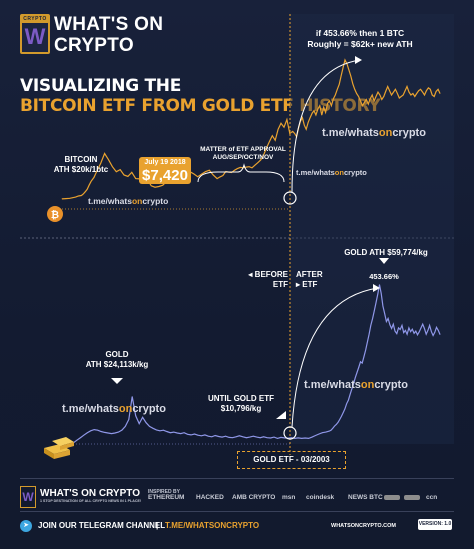  Describe the element at coordinates (320, 497) in the screenshot. I see `sponsor-coindesk: coindesk` at that location.